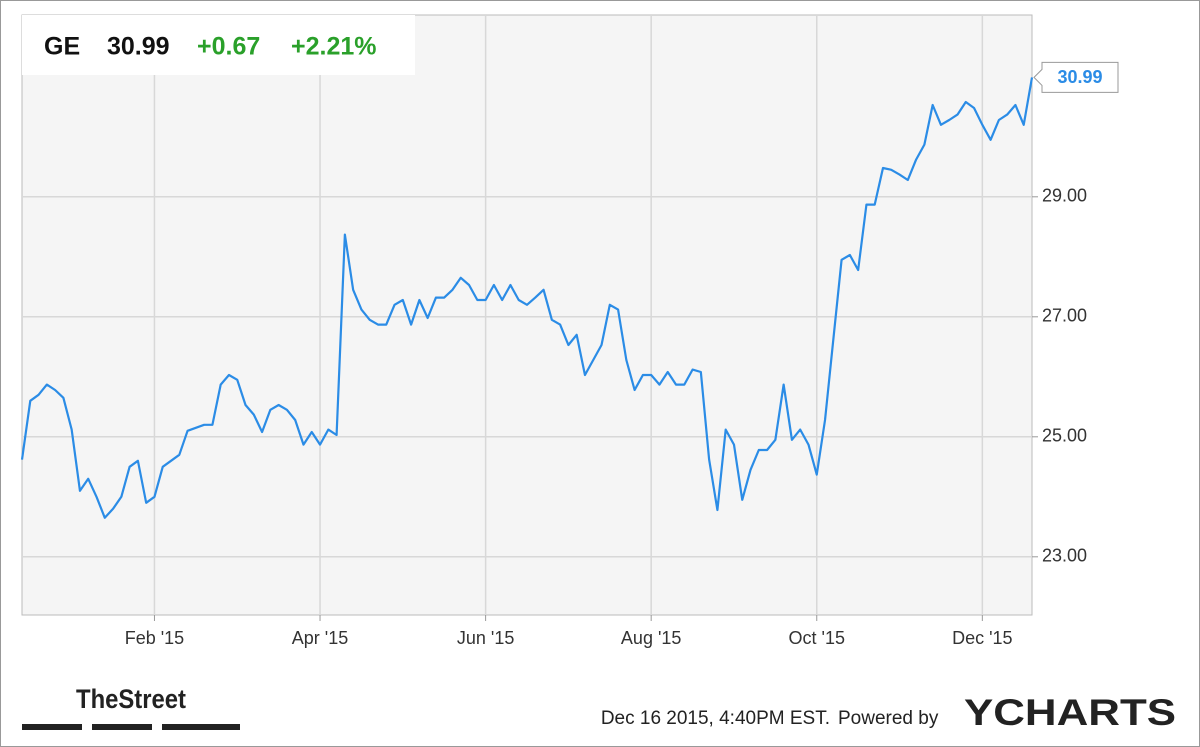 This screenshot has height=747, width=1200. What do you see at coordinates (651, 638) in the screenshot?
I see `x-tick-label: Aug '15` at bounding box center [651, 638].